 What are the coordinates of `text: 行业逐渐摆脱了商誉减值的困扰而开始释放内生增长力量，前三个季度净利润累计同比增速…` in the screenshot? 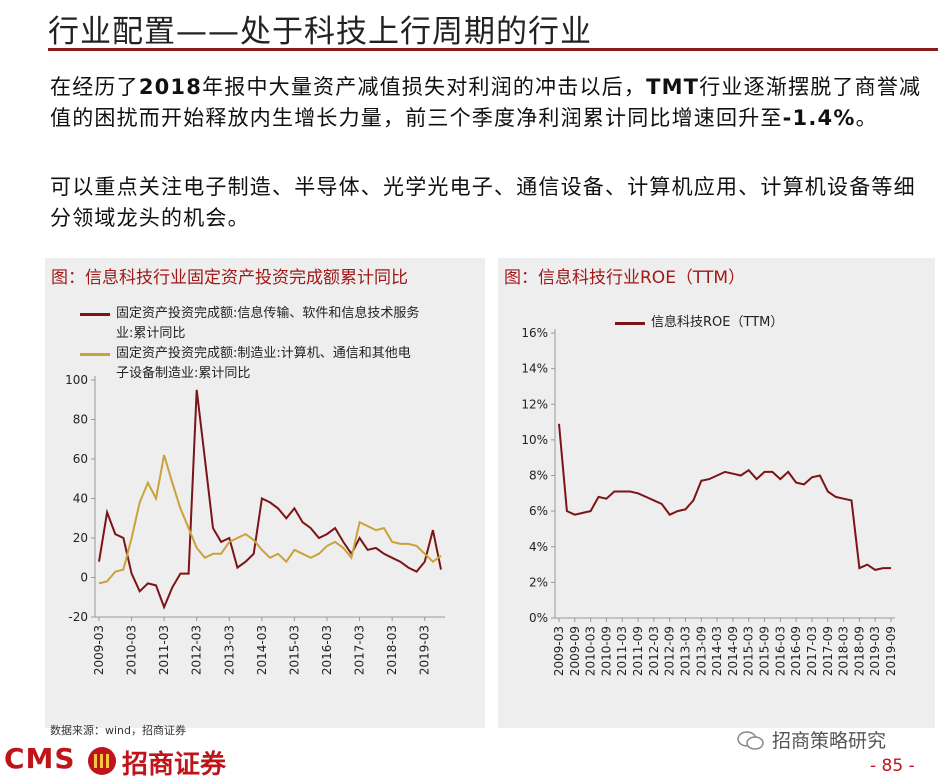 It's located at (486, 102).